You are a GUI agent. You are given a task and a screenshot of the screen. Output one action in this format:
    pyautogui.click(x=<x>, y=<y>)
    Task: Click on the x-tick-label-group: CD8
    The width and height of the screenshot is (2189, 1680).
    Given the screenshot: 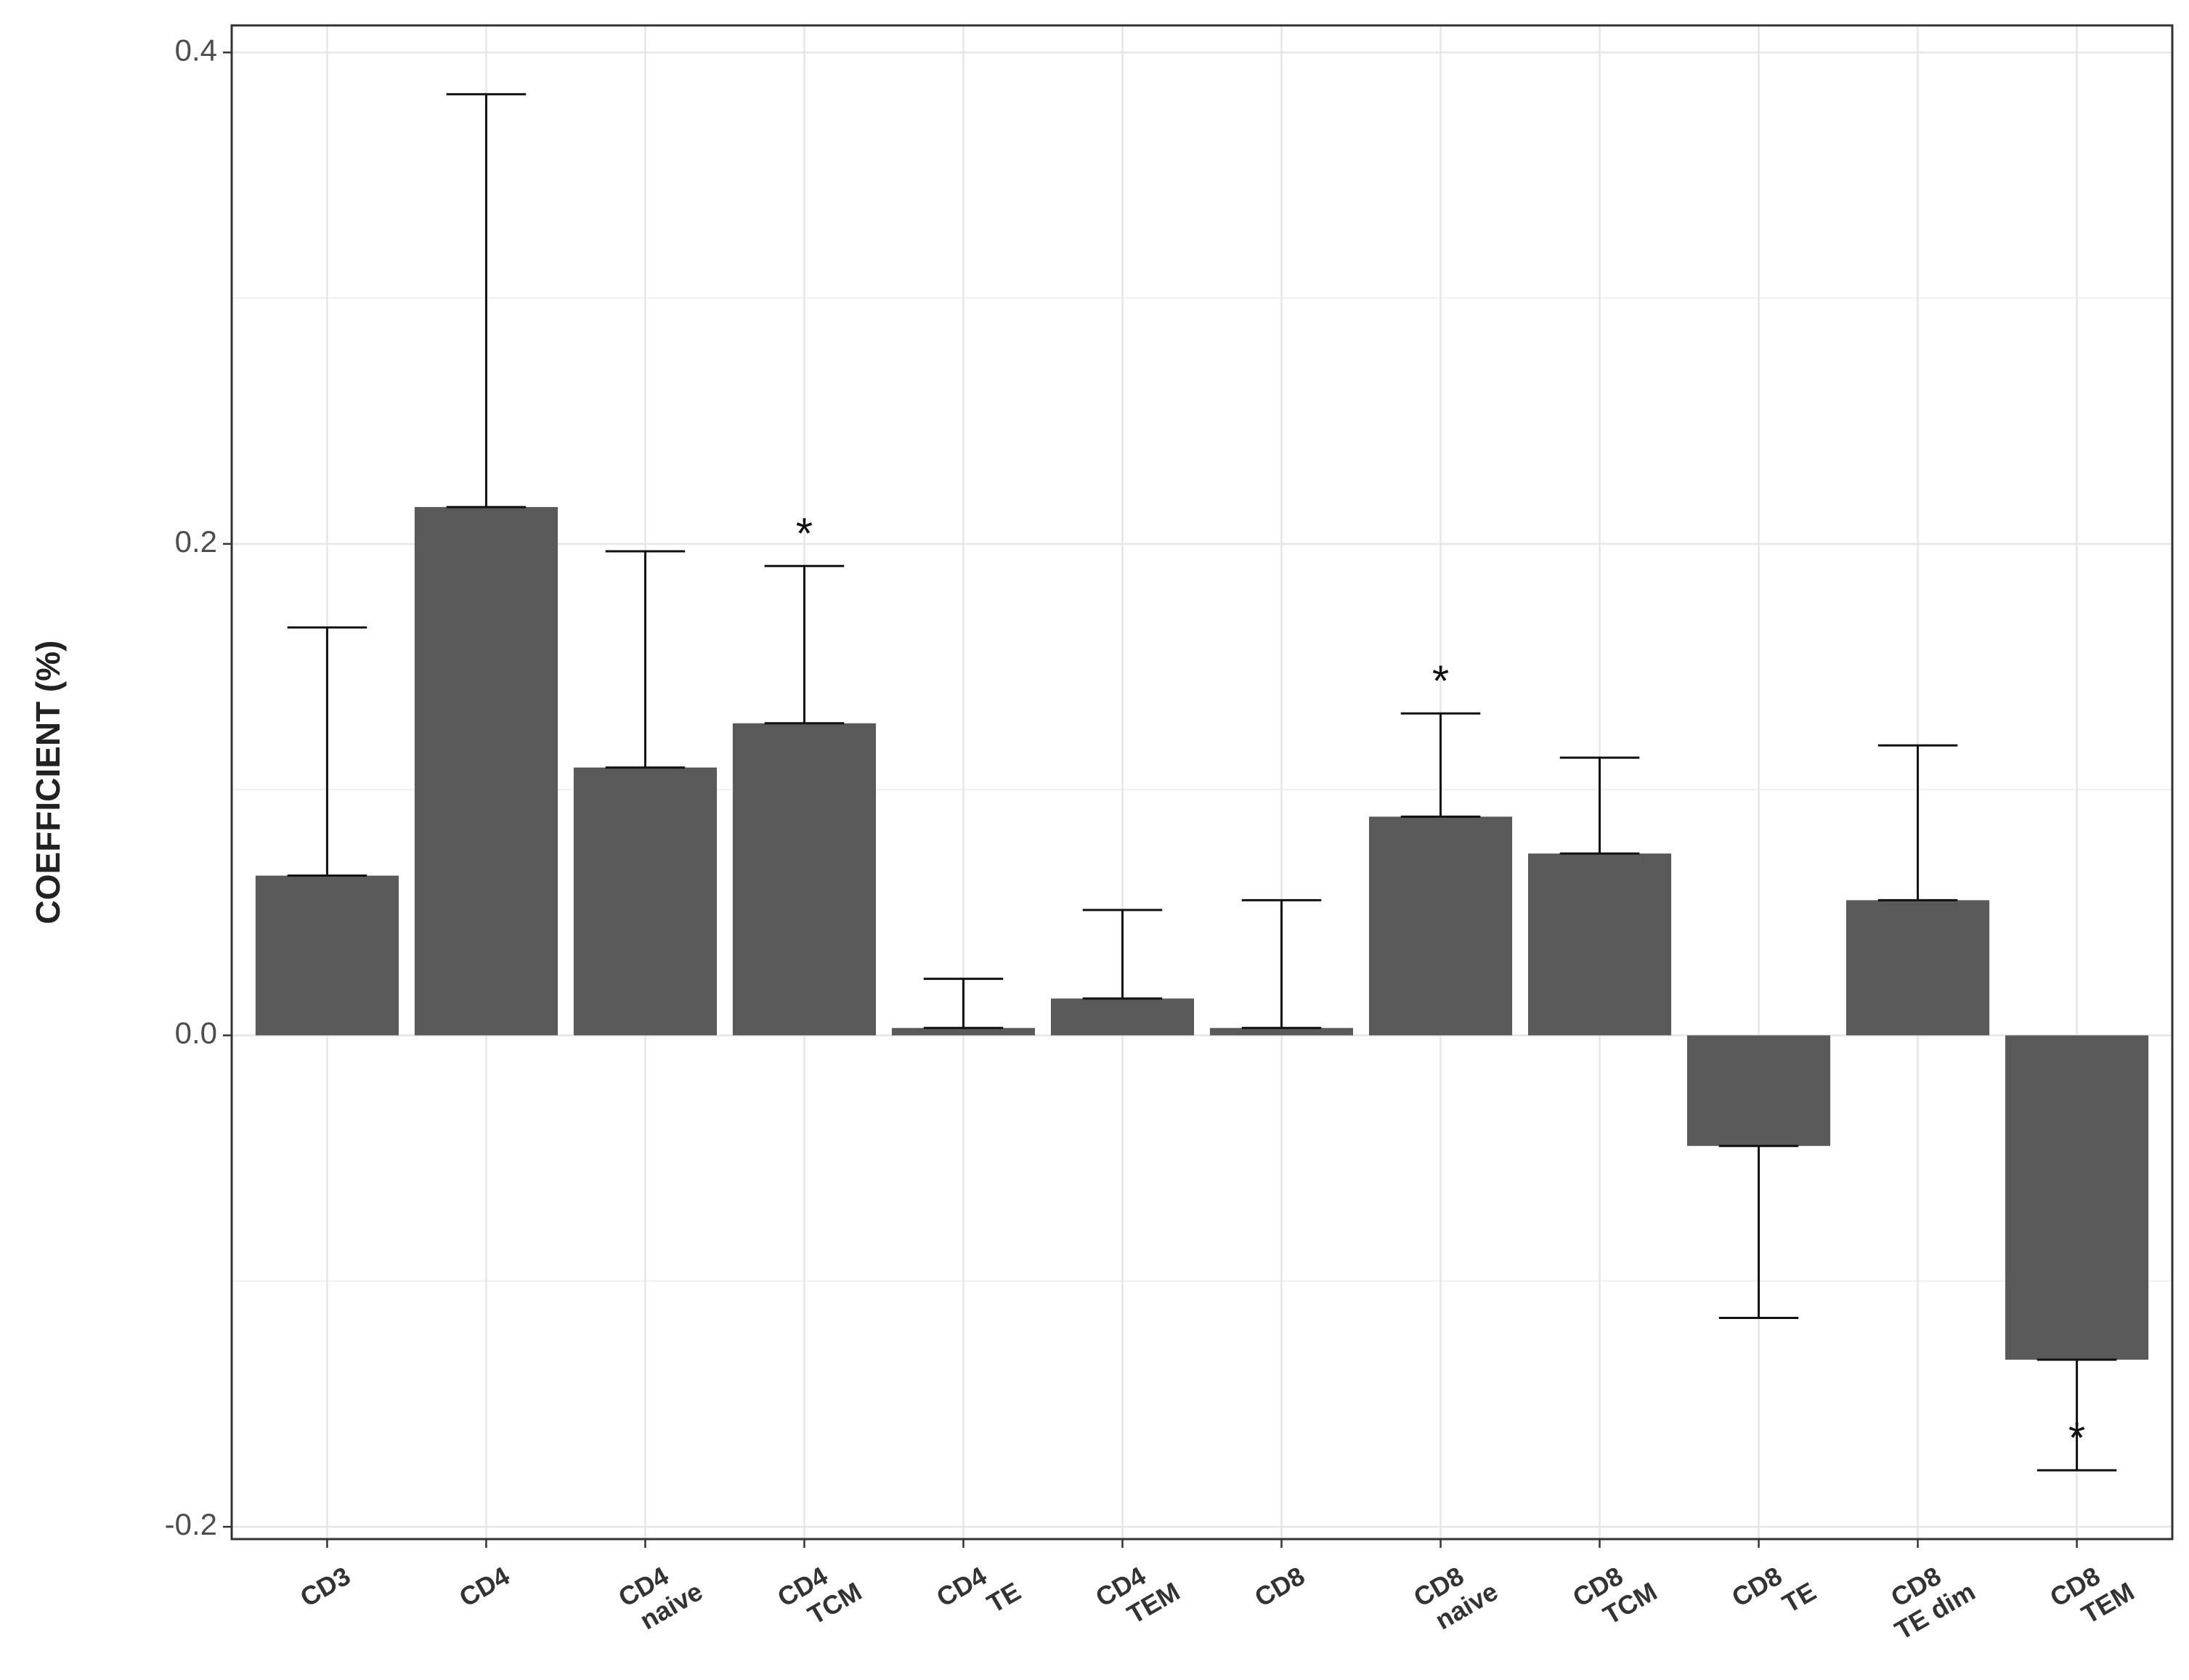 What is the action you would take?
    pyautogui.click(x=1279, y=1587)
    